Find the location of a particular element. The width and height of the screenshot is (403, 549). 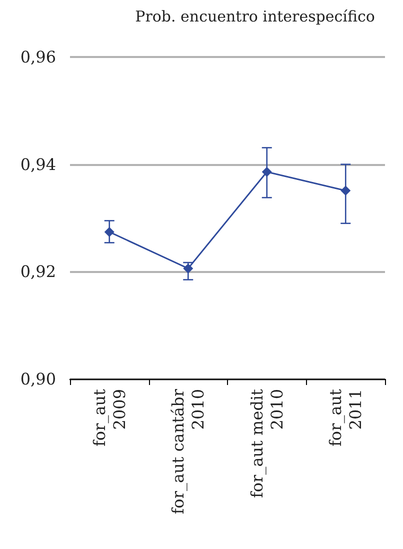

x-tick-label: for_aut 2009 is located at coordinates (109, 417).